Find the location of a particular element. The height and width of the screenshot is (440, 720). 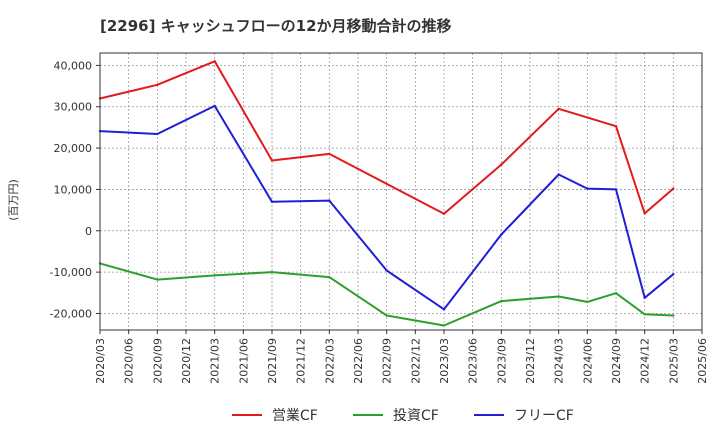

legend-label: 投資CF is located at coordinates (416, 416).